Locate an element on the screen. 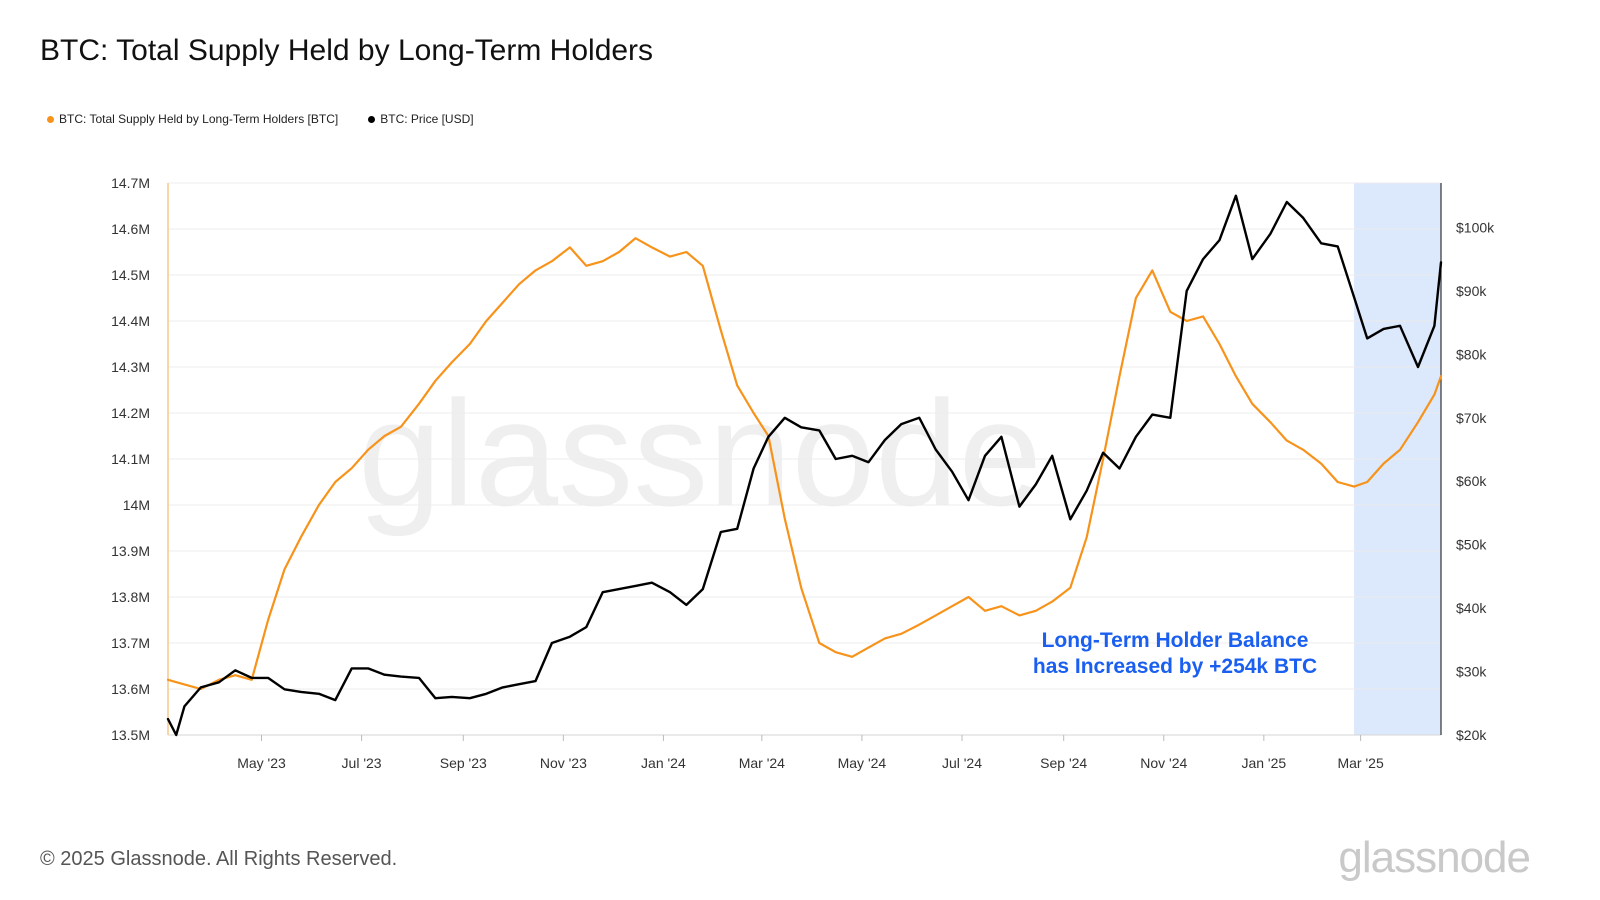  x-tick-label: Jan '24 is located at coordinates (663, 763).